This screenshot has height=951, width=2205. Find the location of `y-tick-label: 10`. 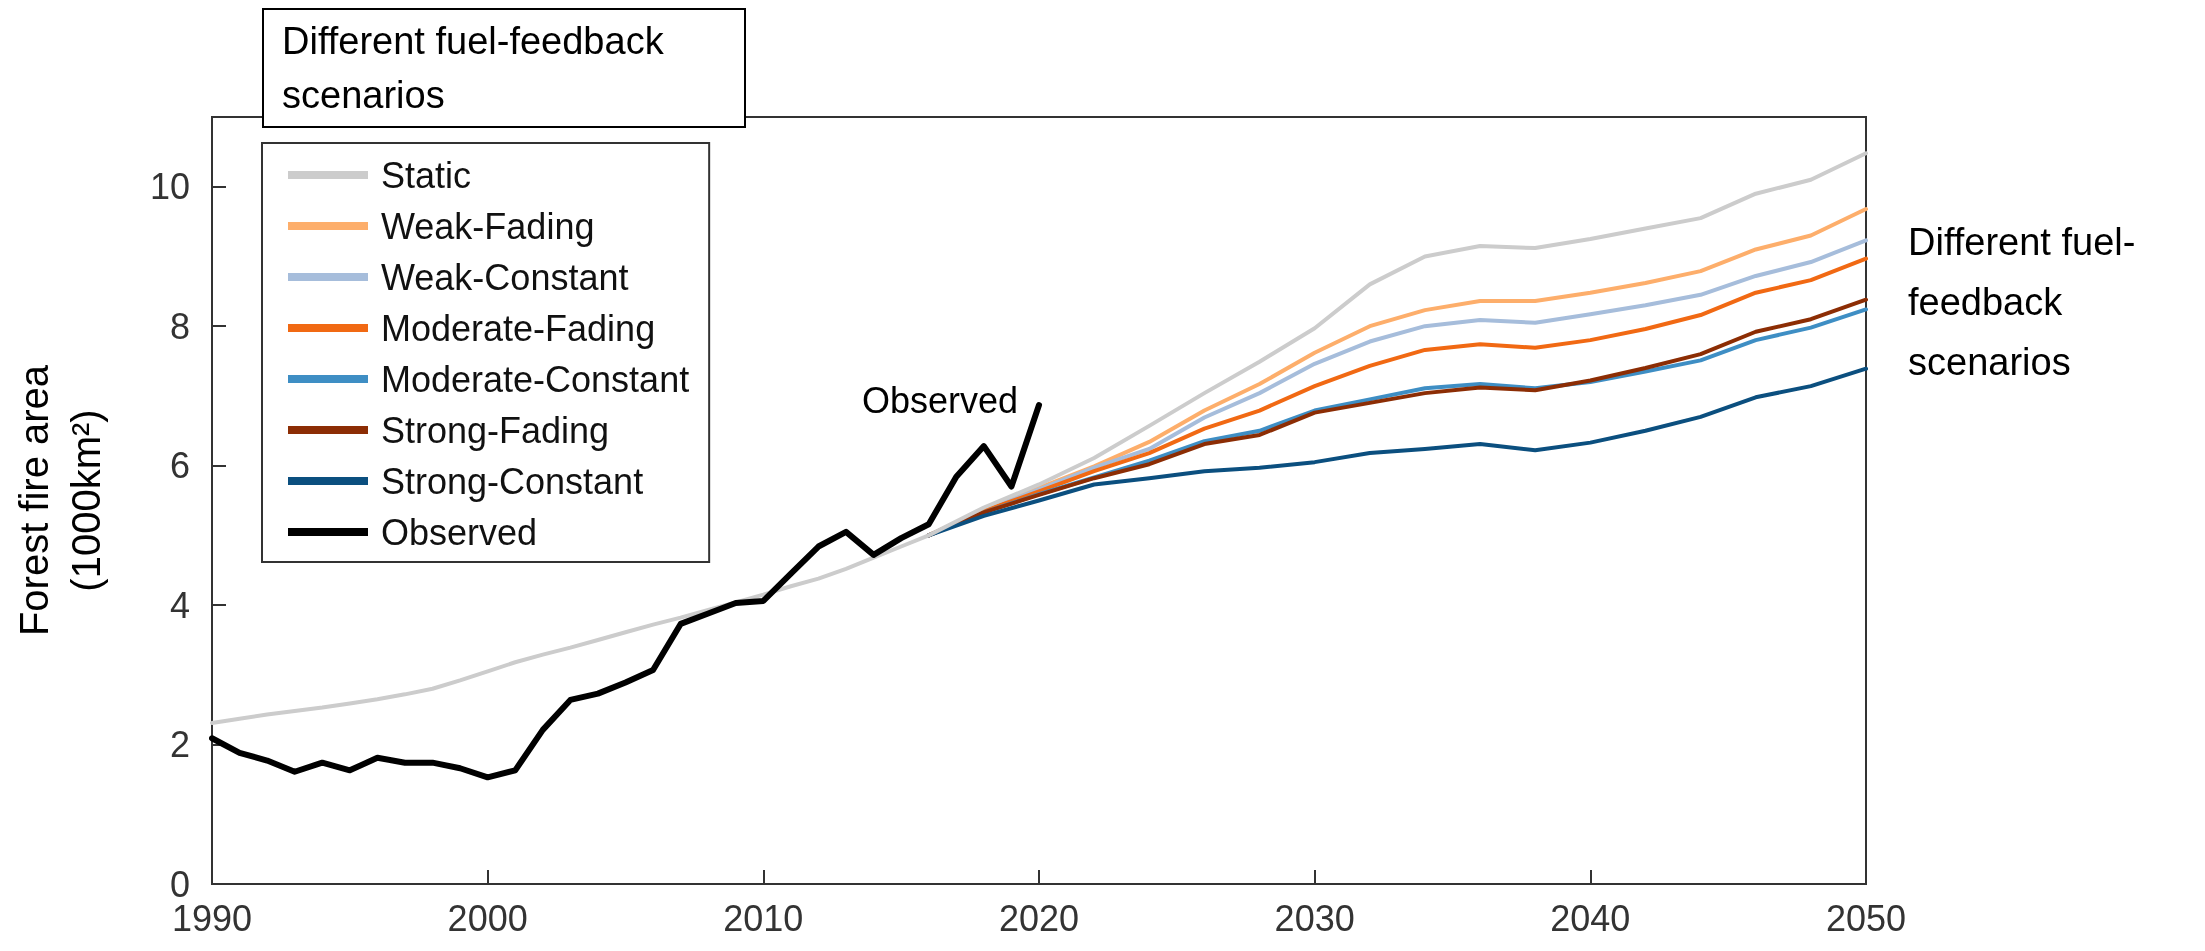

y-tick-label: 10 is located at coordinates (169, 187).